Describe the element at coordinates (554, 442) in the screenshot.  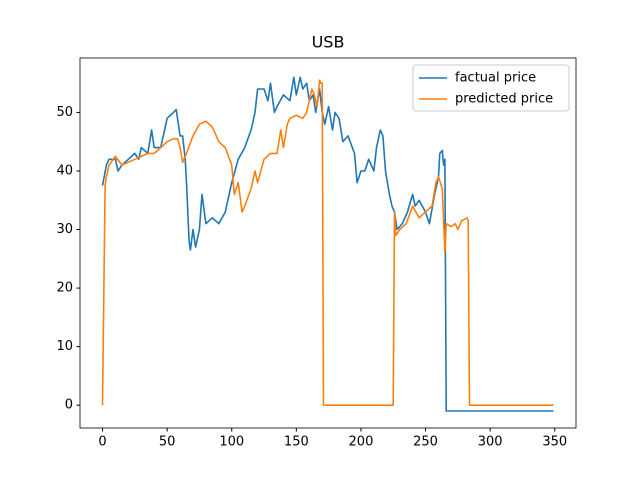
I see `x-tick-label: 350` at that location.